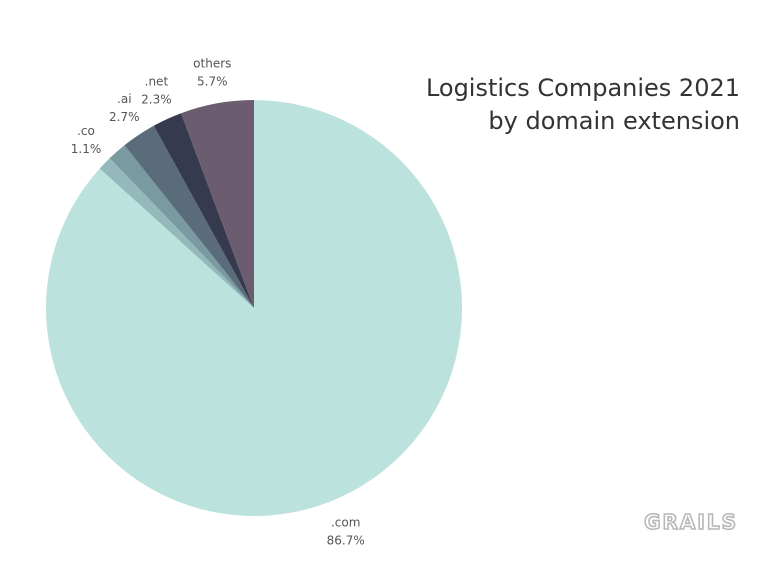 Image resolution: width=768 pixels, height=569 pixels. What do you see at coordinates (614, 121) in the screenshot?
I see `chart-title-line-2: by domain extension` at bounding box center [614, 121].